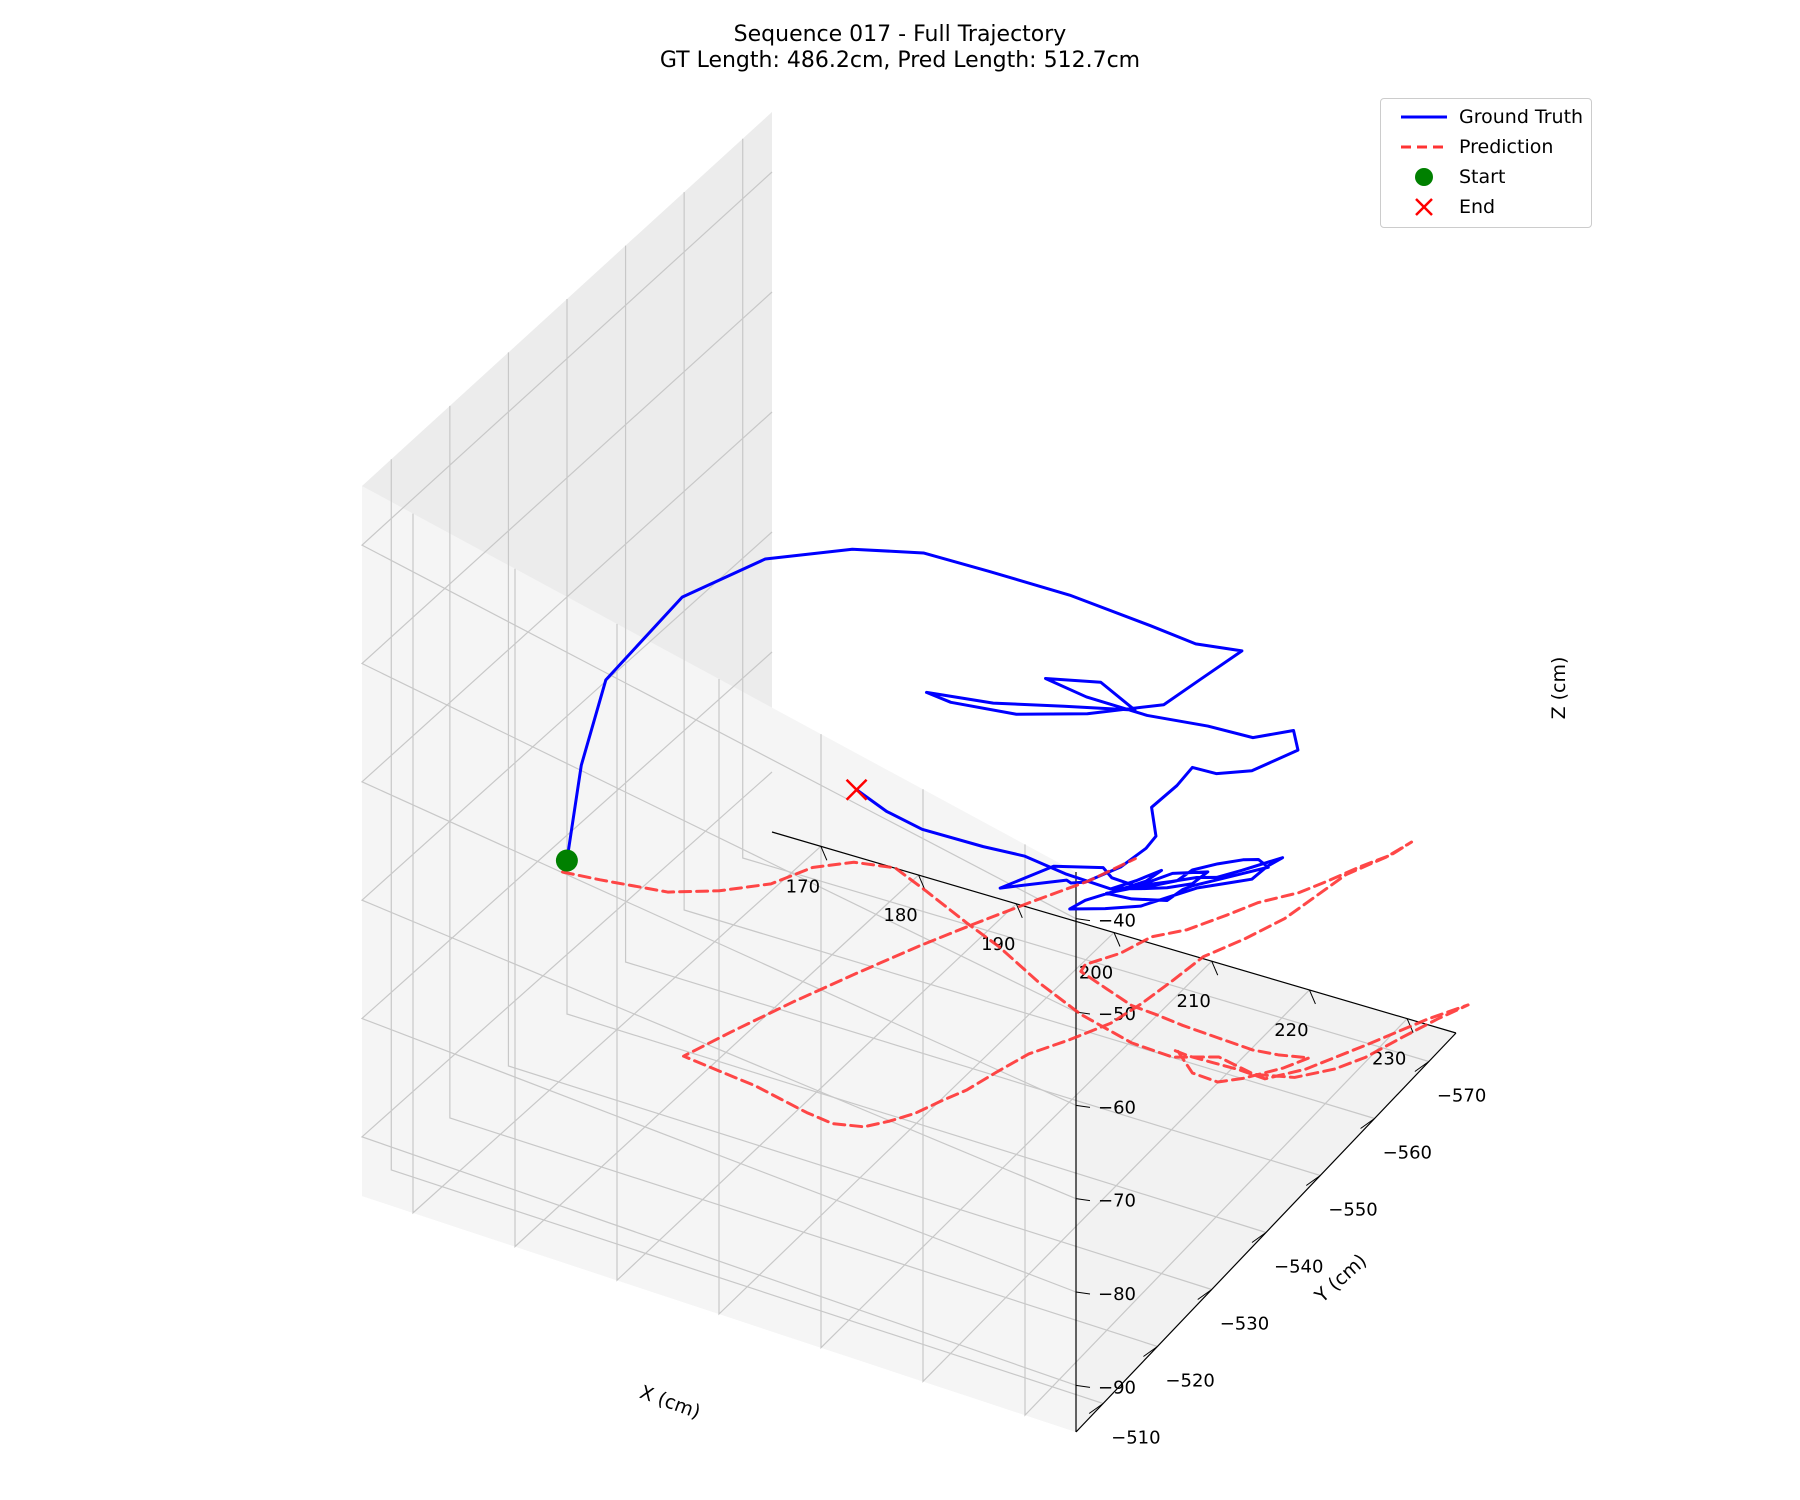 This screenshot has height=1500, width=1800. I want to click on legend-item-start: Start, so click(1488, 177).